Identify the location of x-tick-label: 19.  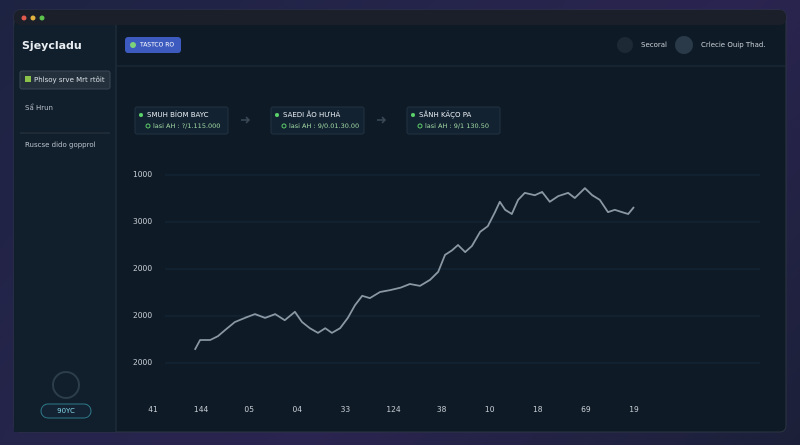
(634, 409).